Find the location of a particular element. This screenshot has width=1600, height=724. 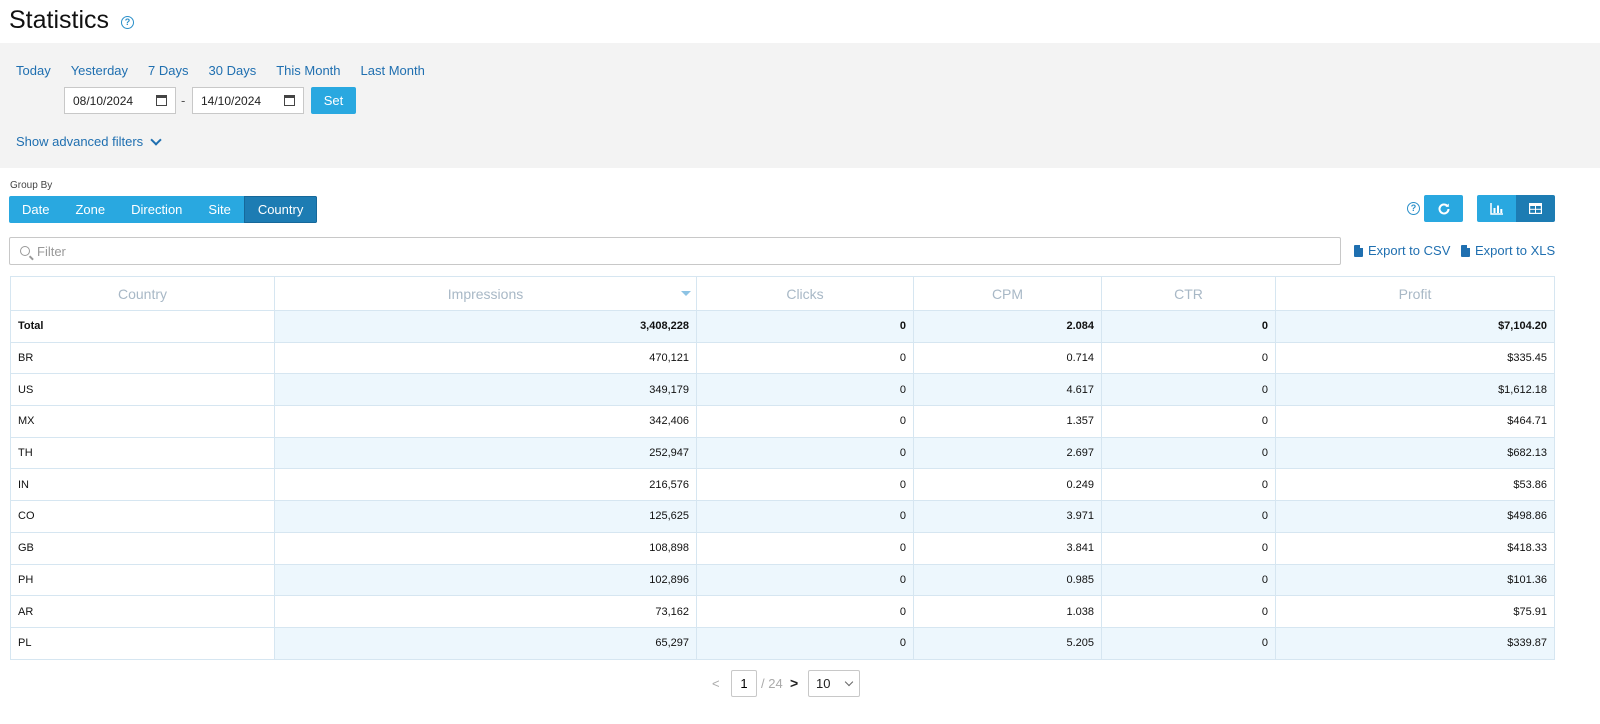

total-row: Total 3,408,228 0 2.084 0 $7,104.20 is located at coordinates (782, 326).